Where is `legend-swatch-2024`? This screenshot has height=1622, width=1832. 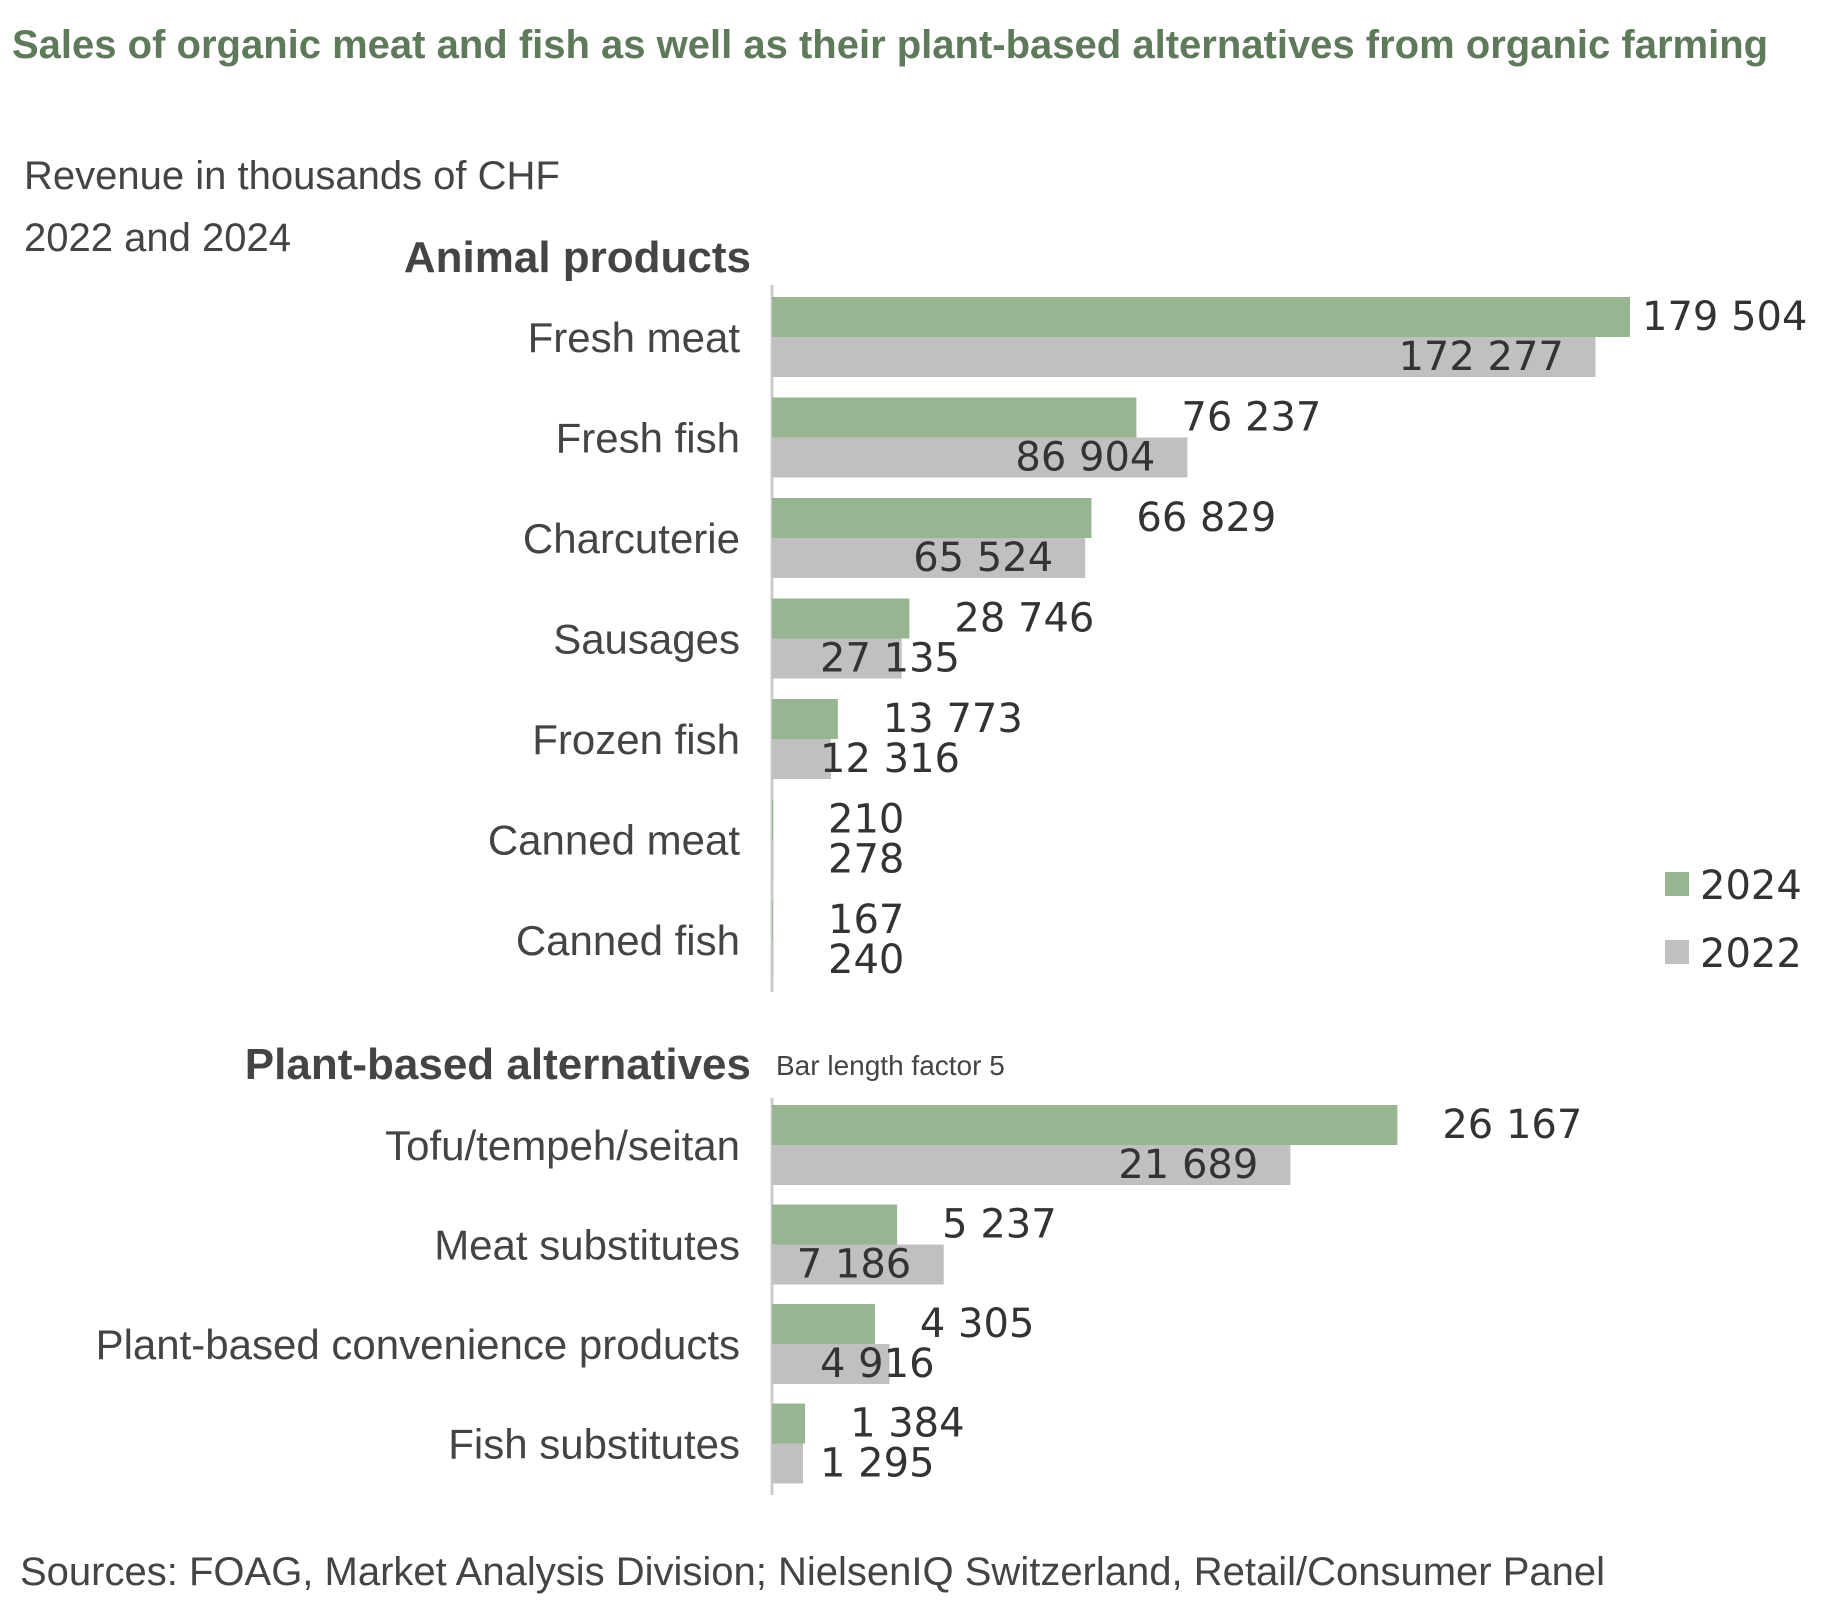
legend-swatch-2024 is located at coordinates (1677, 884).